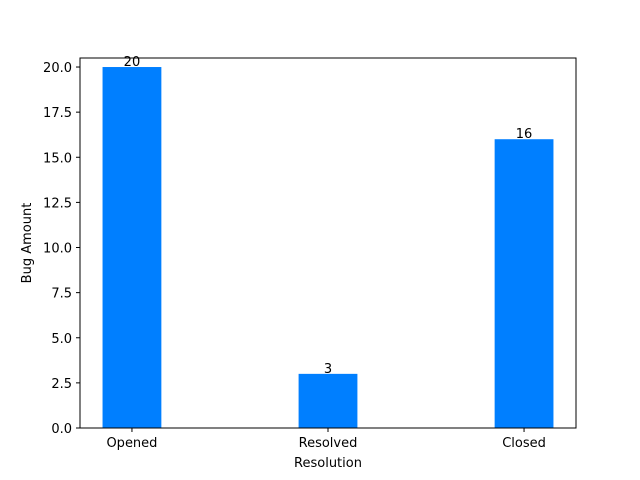 Image resolution: width=640 pixels, height=480 pixels. Describe the element at coordinates (328, 463) in the screenshot. I see `x-axis-label: Resolution` at that location.